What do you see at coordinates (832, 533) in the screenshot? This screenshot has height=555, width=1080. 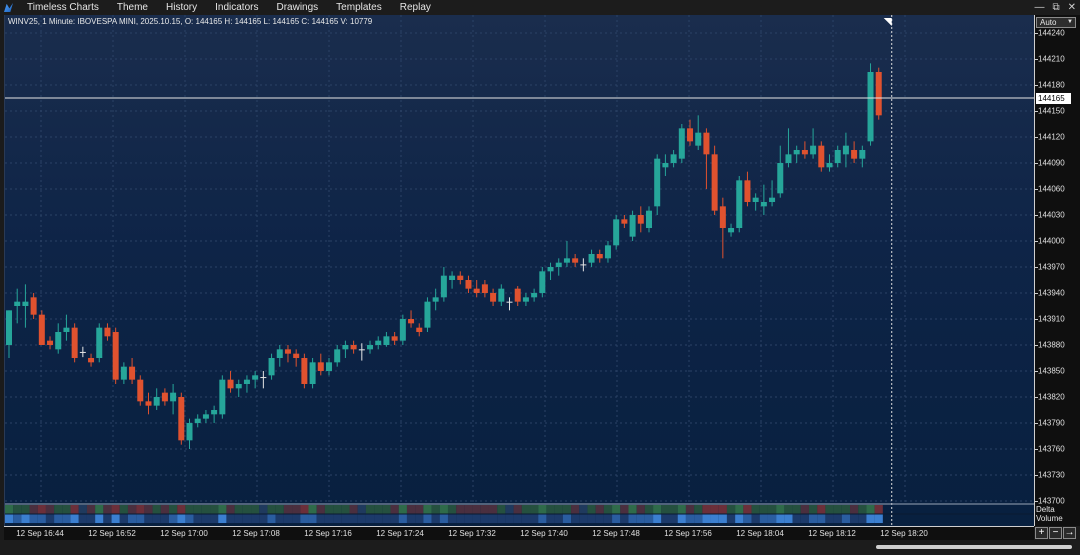 I see `time-tick-label: 12 Sep 18:12` at bounding box center [832, 533].